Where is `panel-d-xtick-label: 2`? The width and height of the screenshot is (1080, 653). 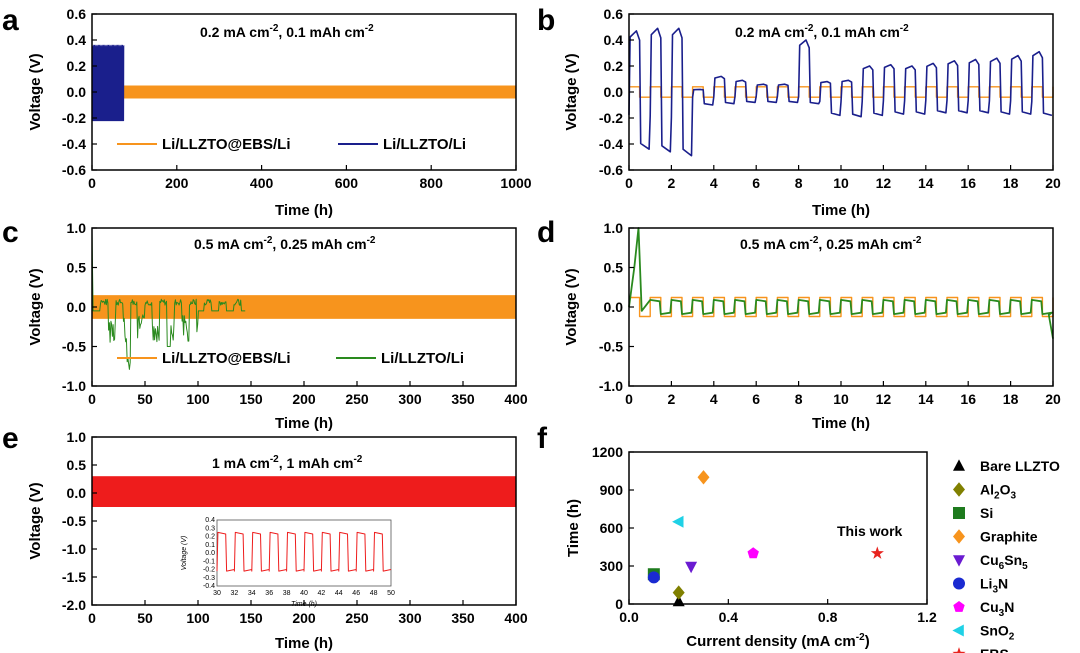 panel-d-xtick-label: 2 is located at coordinates (672, 399).